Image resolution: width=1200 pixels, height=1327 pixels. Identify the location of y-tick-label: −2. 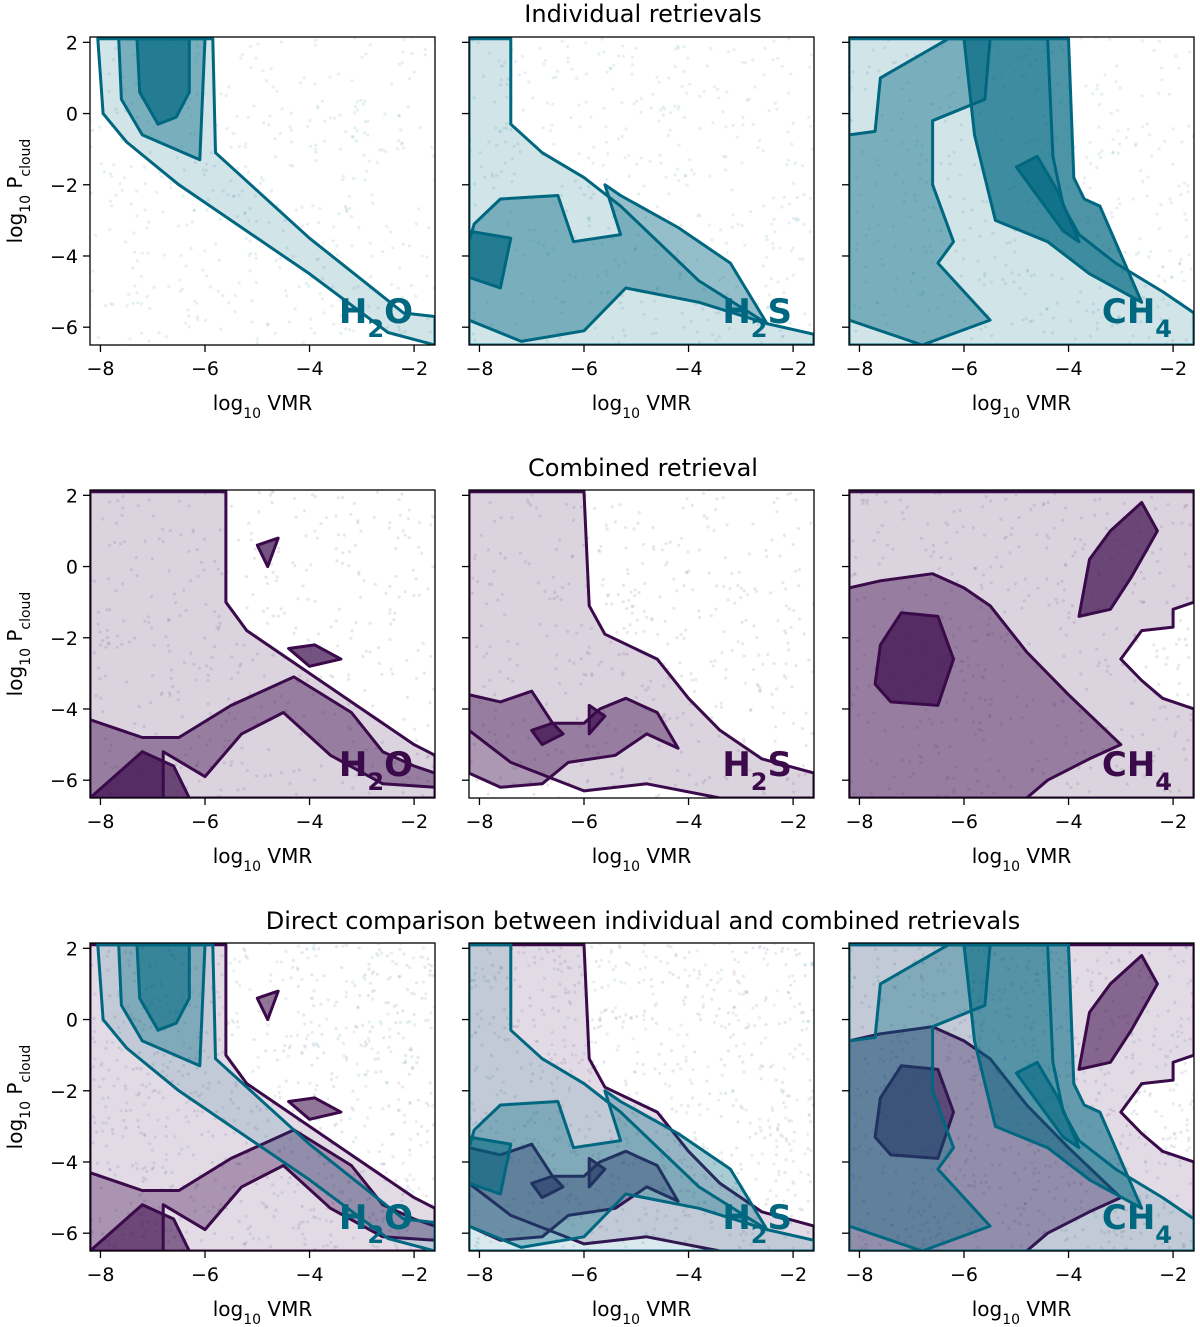
(64, 186).